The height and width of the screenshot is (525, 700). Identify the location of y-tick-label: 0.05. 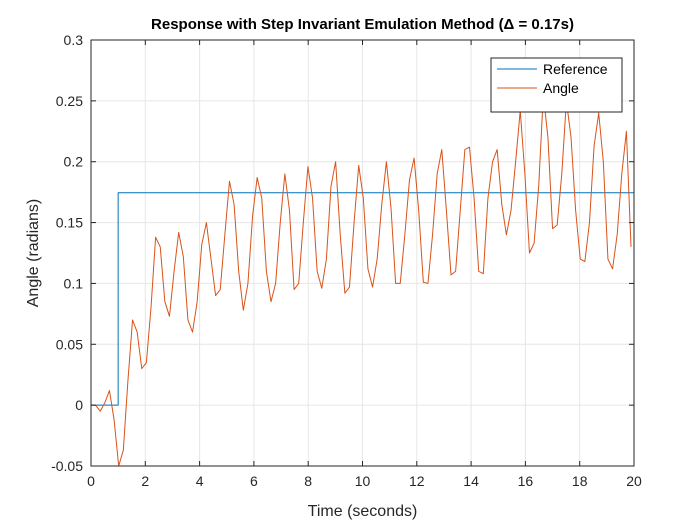
(69, 344).